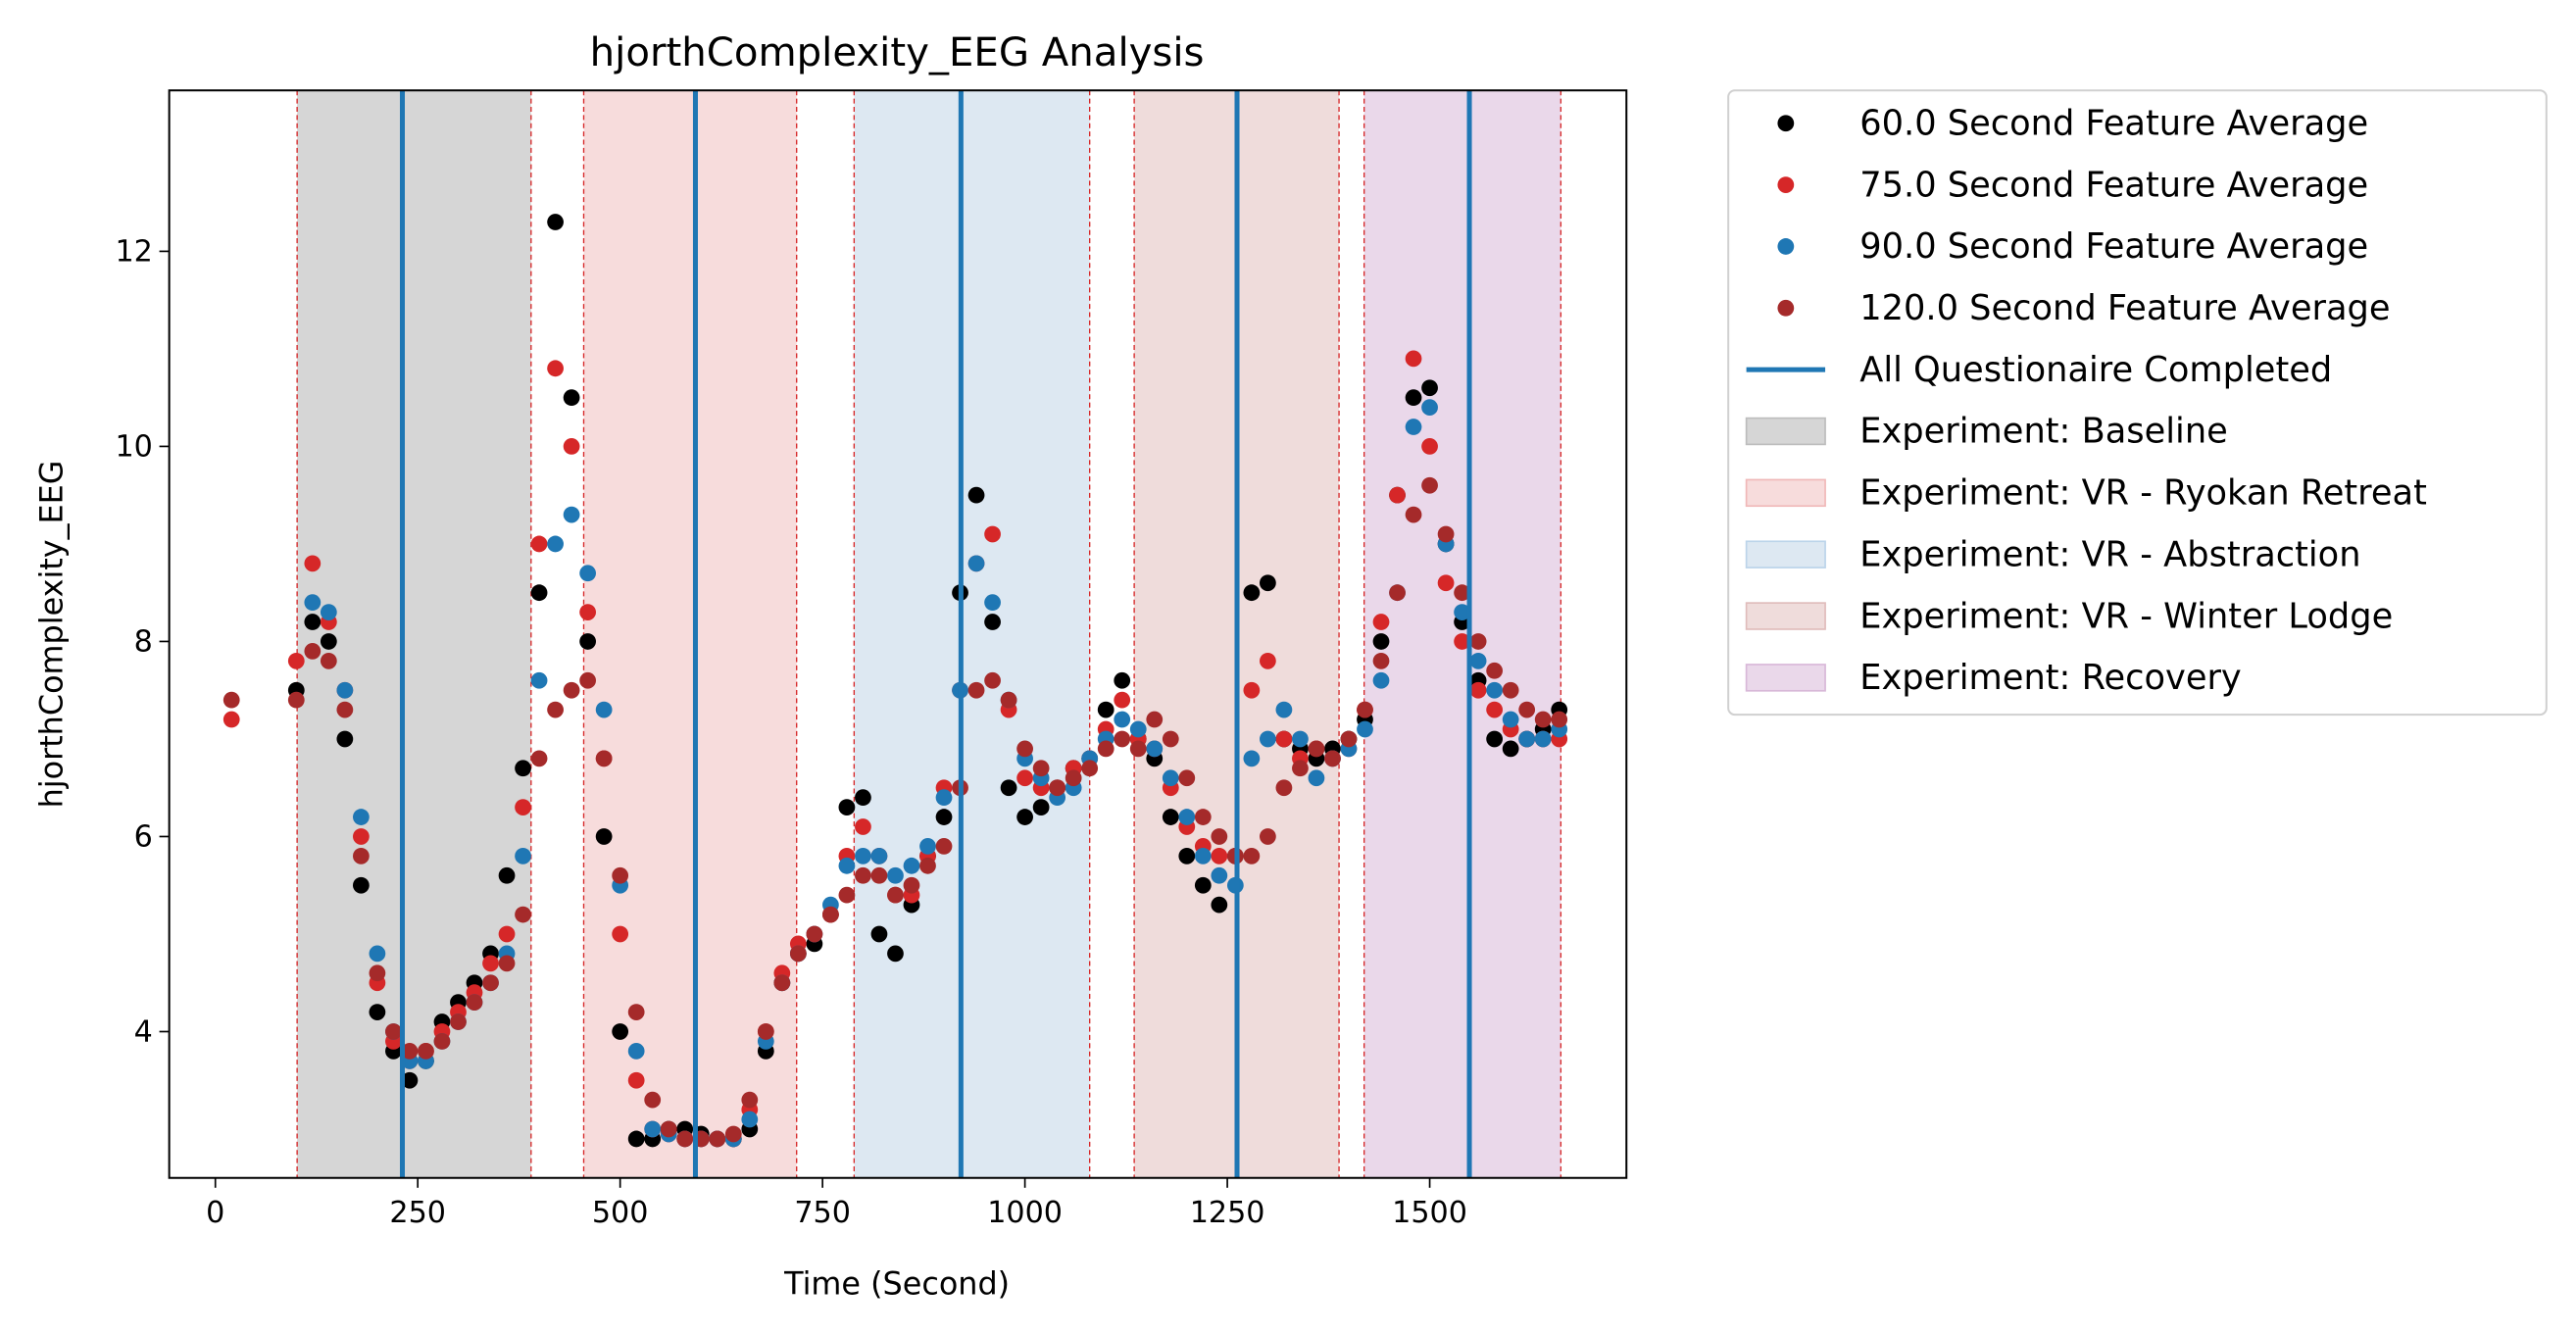  I want to click on legend-patch, so click(1785, 493).